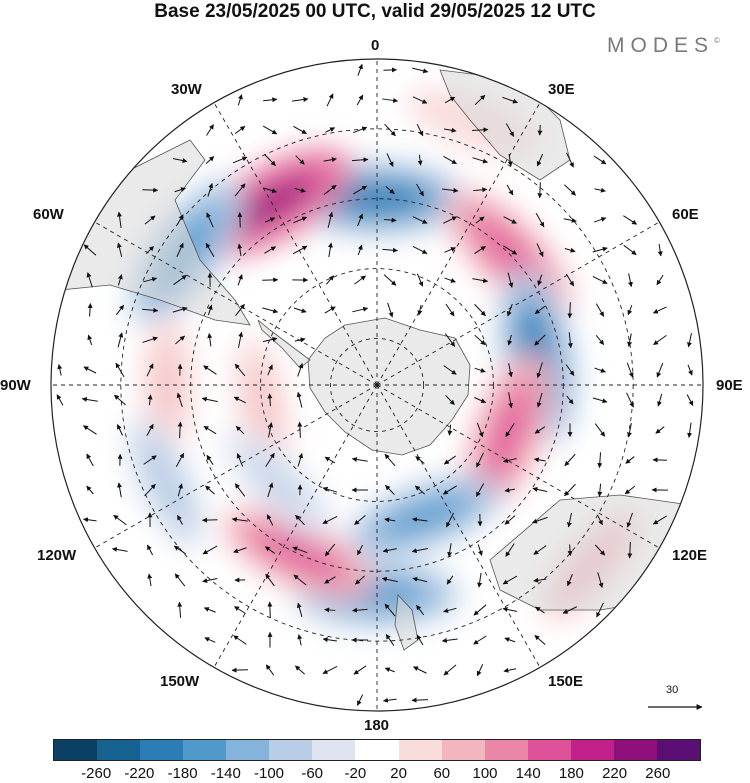  I want to click on colorbar-tick-label: 220, so click(615, 773).